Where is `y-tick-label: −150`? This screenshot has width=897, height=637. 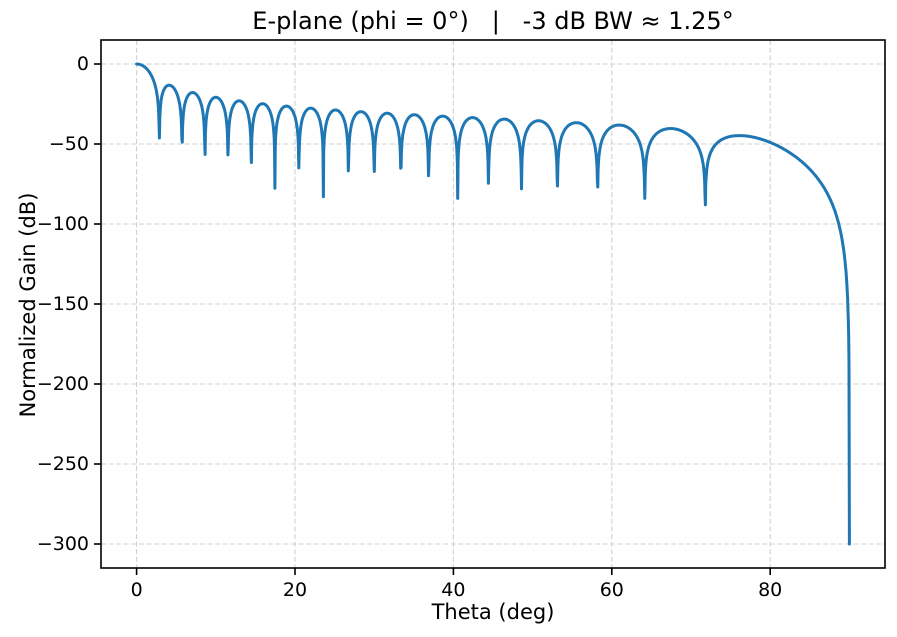
y-tick-label: −150 is located at coordinates (62, 304).